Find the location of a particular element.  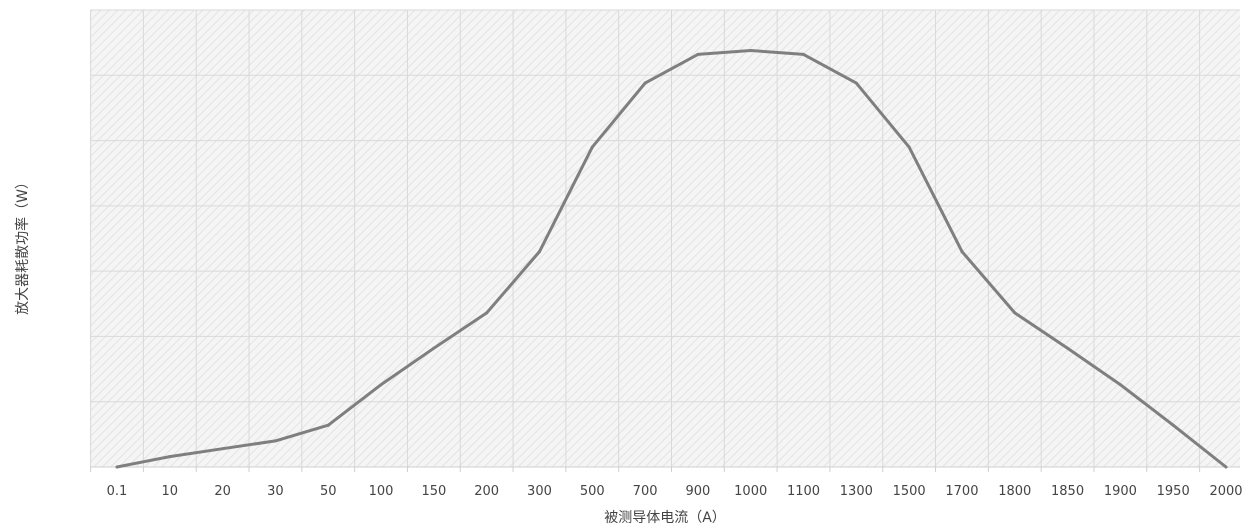

x-tick-label: 50 is located at coordinates (328, 491).